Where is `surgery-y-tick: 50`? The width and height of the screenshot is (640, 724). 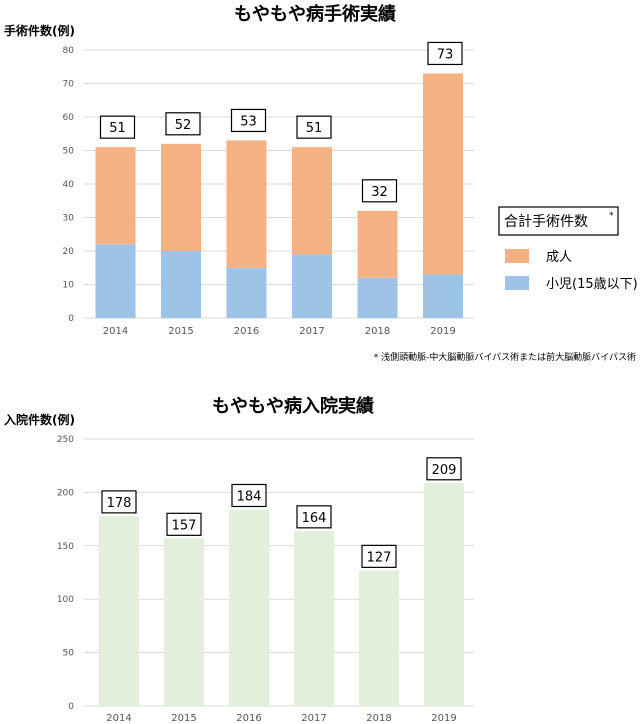 surgery-y-tick: 50 is located at coordinates (69, 152).